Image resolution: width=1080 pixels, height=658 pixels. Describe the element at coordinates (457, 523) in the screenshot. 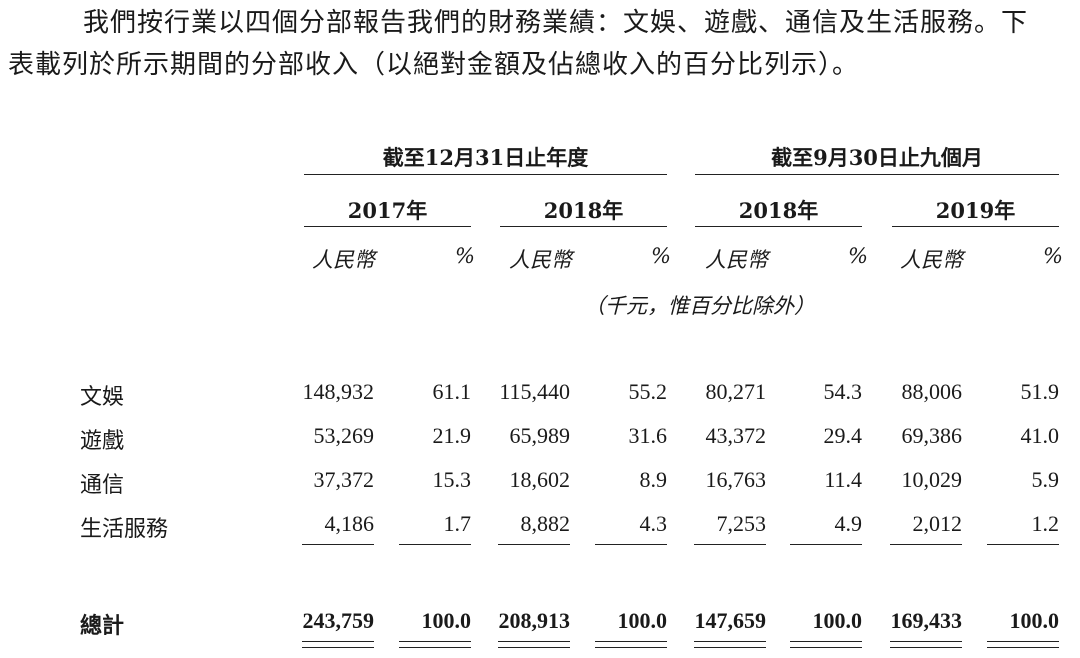

I see `percent-cell: 1.7` at that location.